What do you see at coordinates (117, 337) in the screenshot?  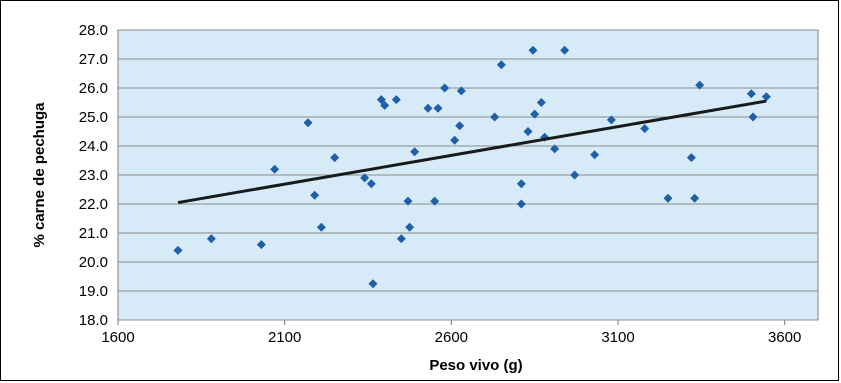 I see `x-tick-label: 1600` at bounding box center [117, 337].